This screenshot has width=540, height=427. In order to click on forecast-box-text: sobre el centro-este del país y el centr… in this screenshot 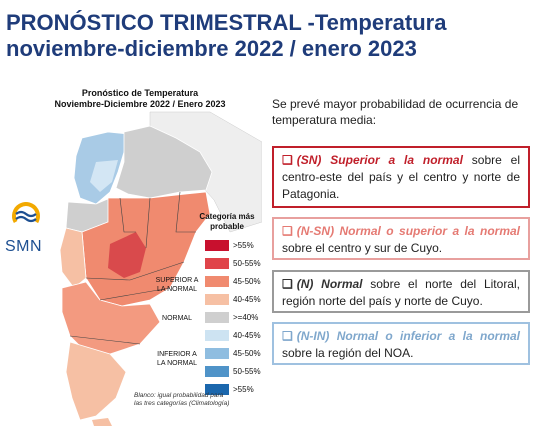, I will do `click(401, 177)`.